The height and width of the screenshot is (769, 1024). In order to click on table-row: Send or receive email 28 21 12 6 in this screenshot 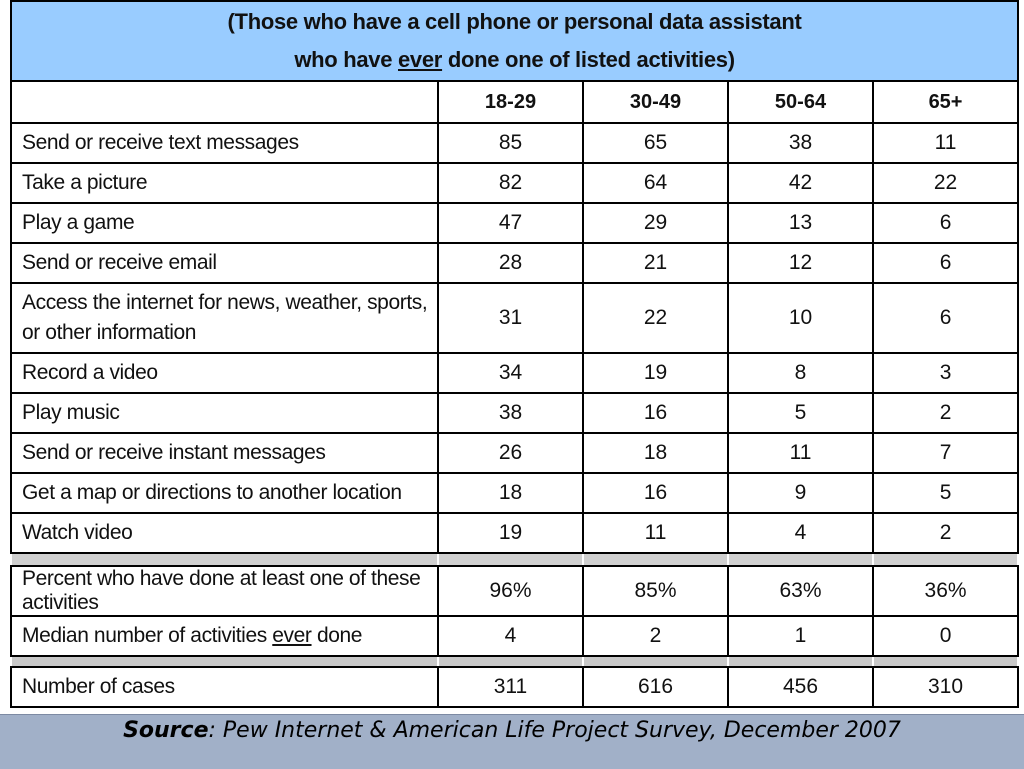, I will do `click(515, 263)`.